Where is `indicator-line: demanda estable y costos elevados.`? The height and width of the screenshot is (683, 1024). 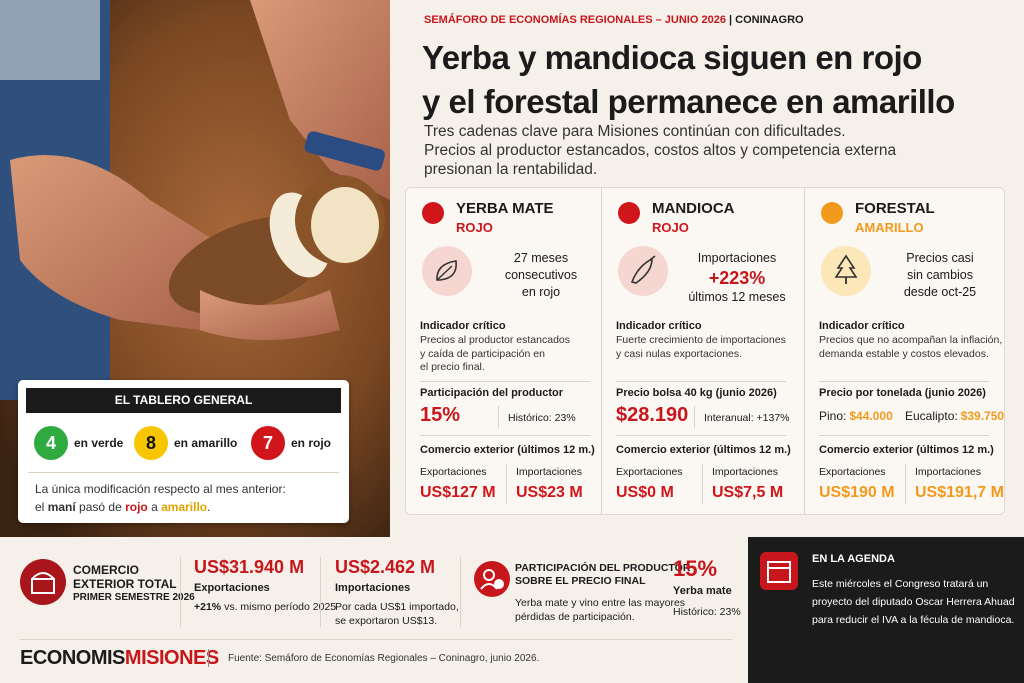
indicator-line: demanda estable y costos elevados. is located at coordinates (904, 353).